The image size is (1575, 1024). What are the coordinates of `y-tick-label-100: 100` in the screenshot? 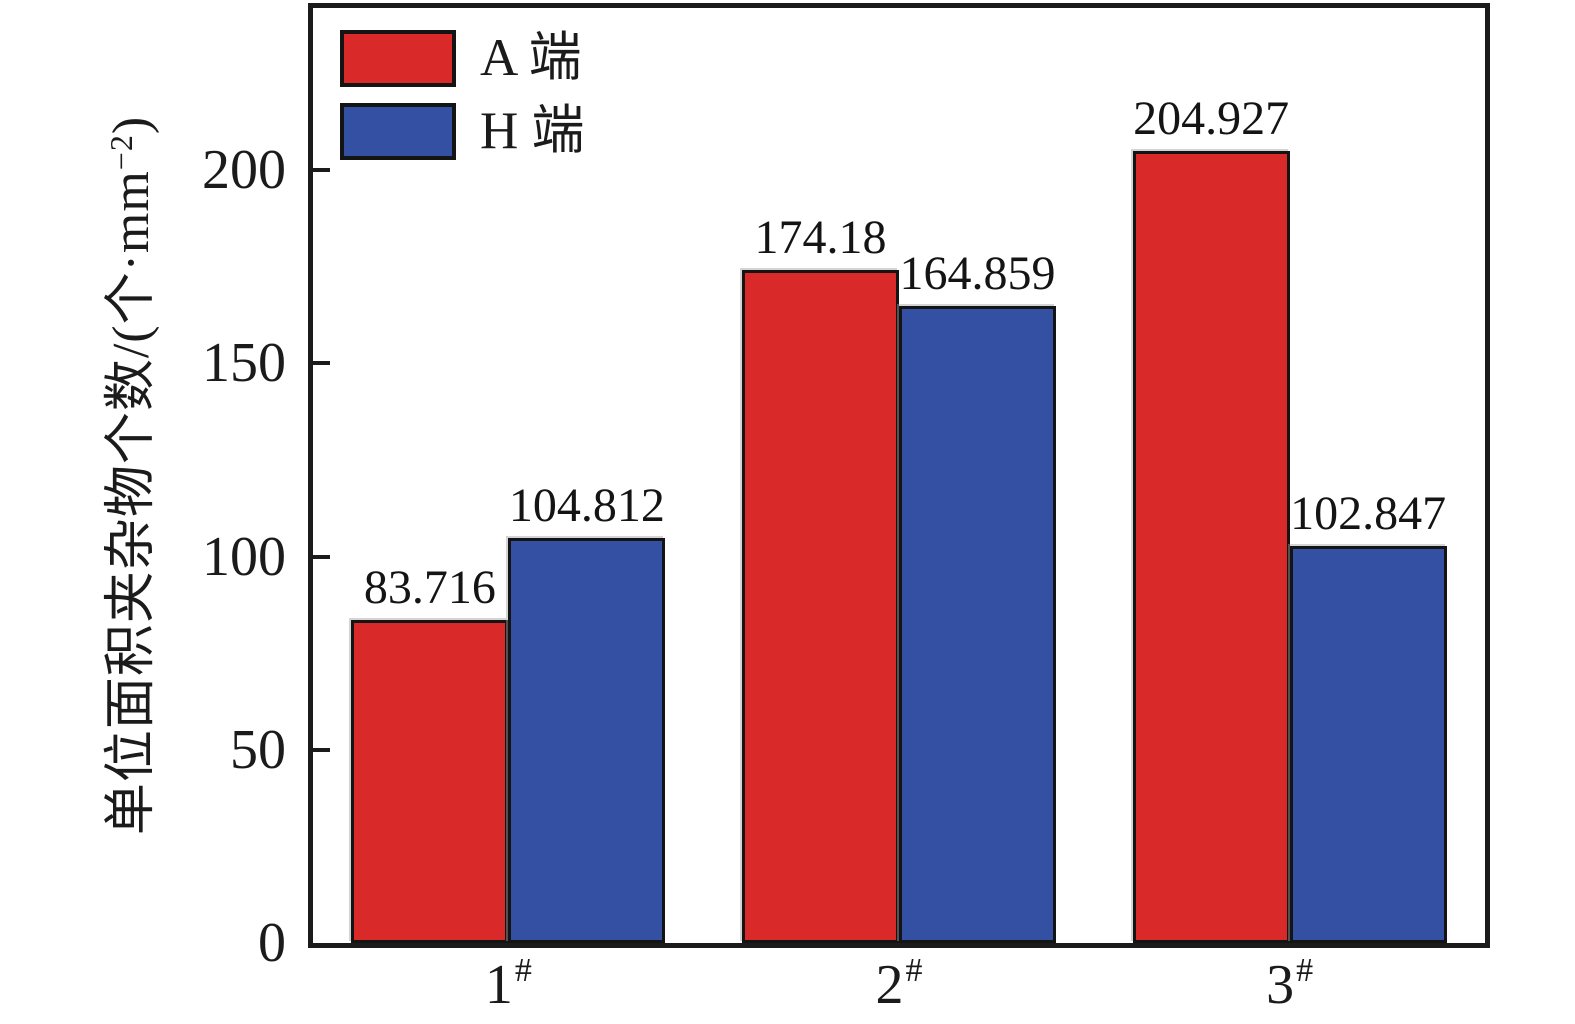 It's located at (244, 556).